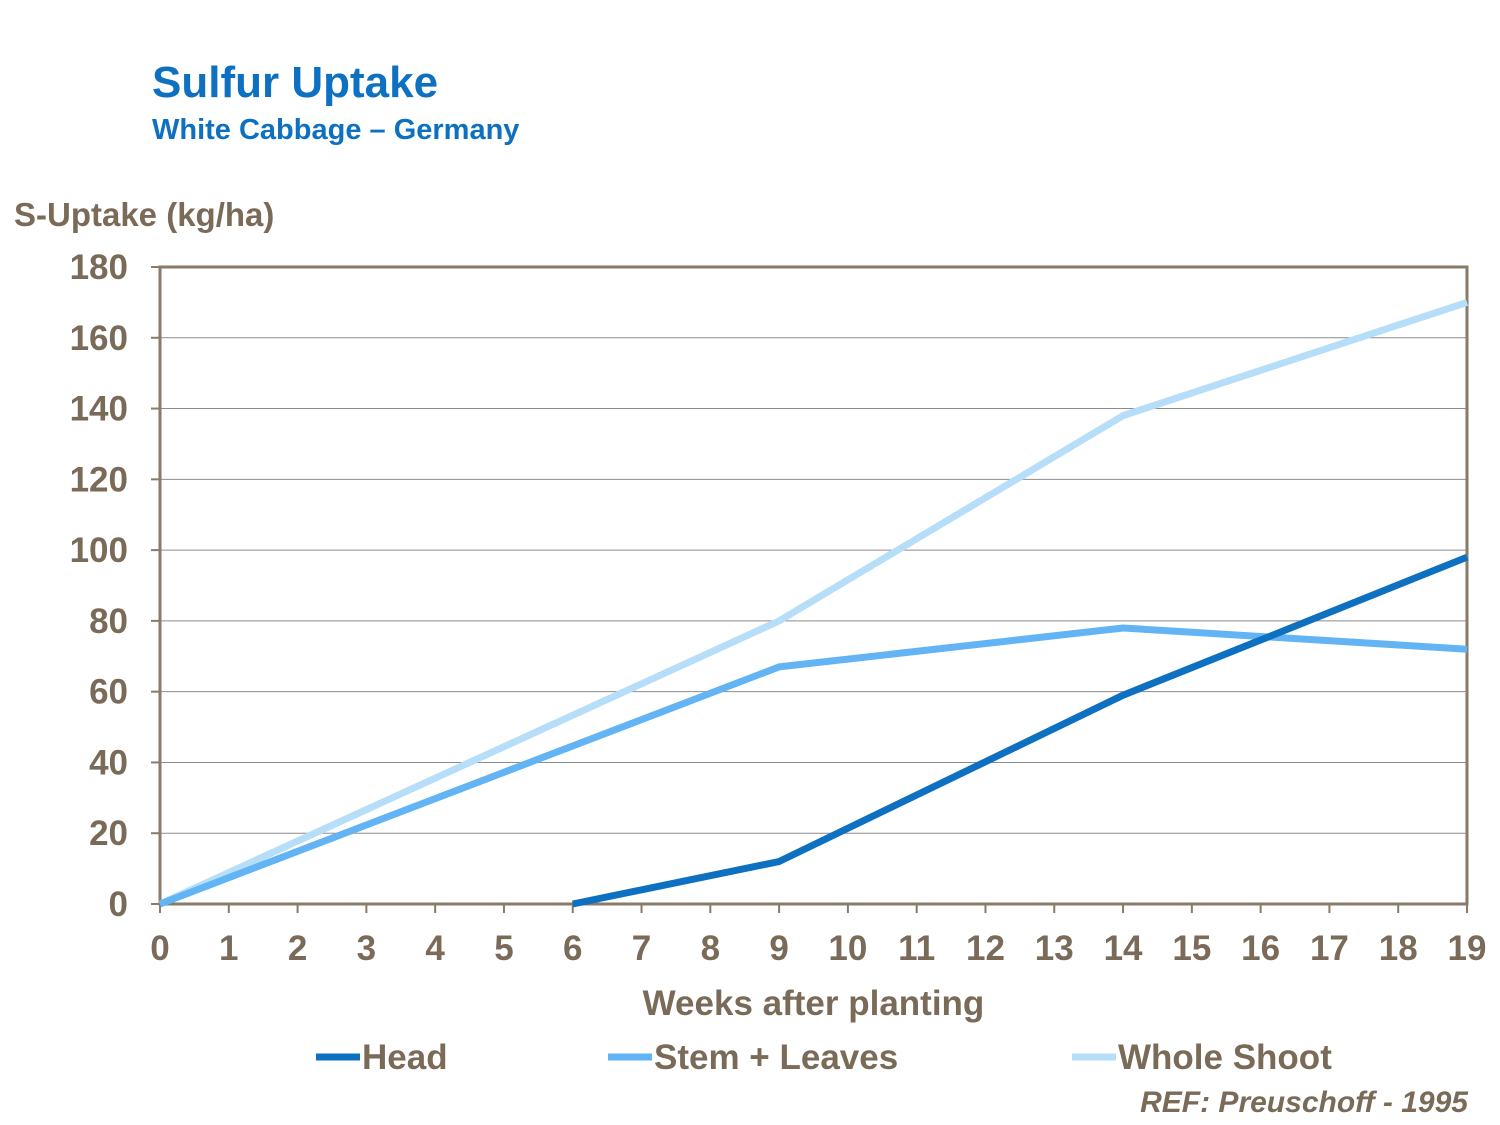 Image resolution: width=1500 pixels, height=1125 pixels. Describe the element at coordinates (159, 948) in the screenshot. I see `x-tick-label-0: 0` at that location.